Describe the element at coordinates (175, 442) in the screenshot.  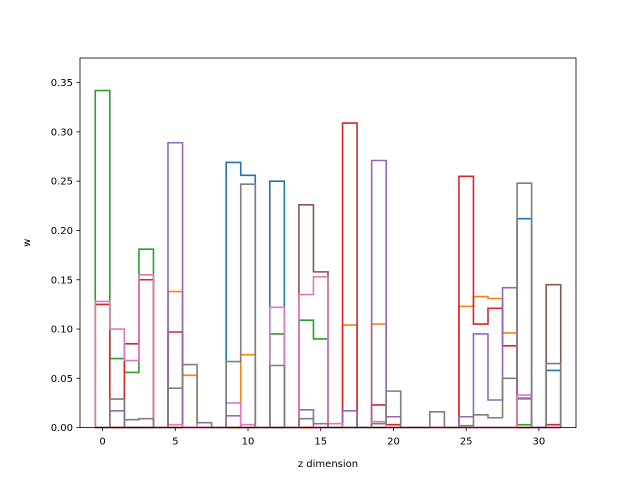
I see `x-tick-label: 5` at that location.